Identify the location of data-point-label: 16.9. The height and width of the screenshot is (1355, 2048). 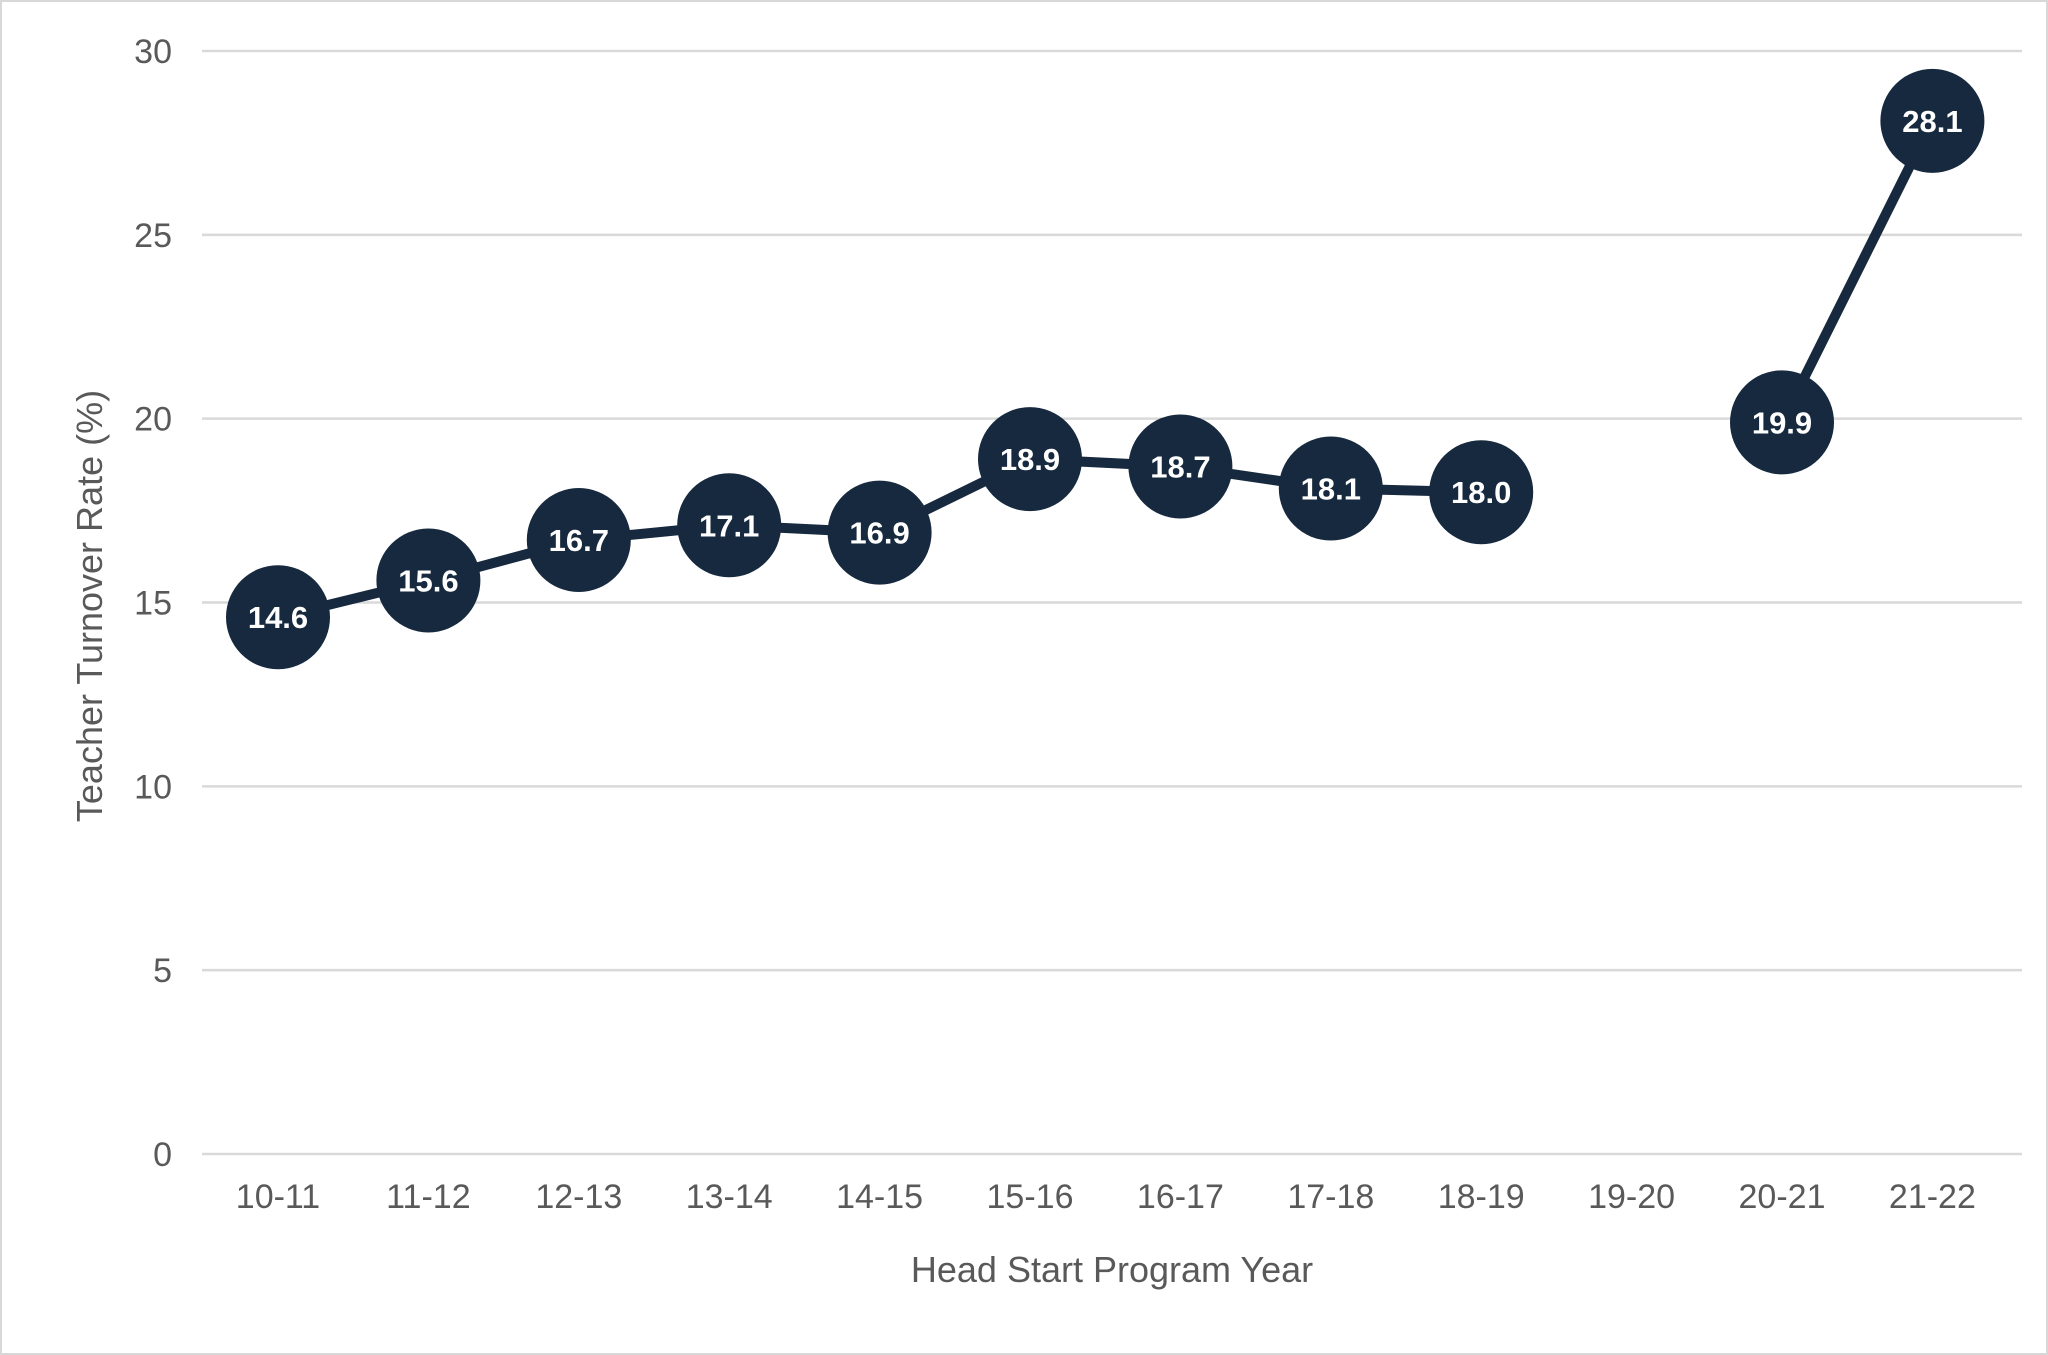
(879, 533).